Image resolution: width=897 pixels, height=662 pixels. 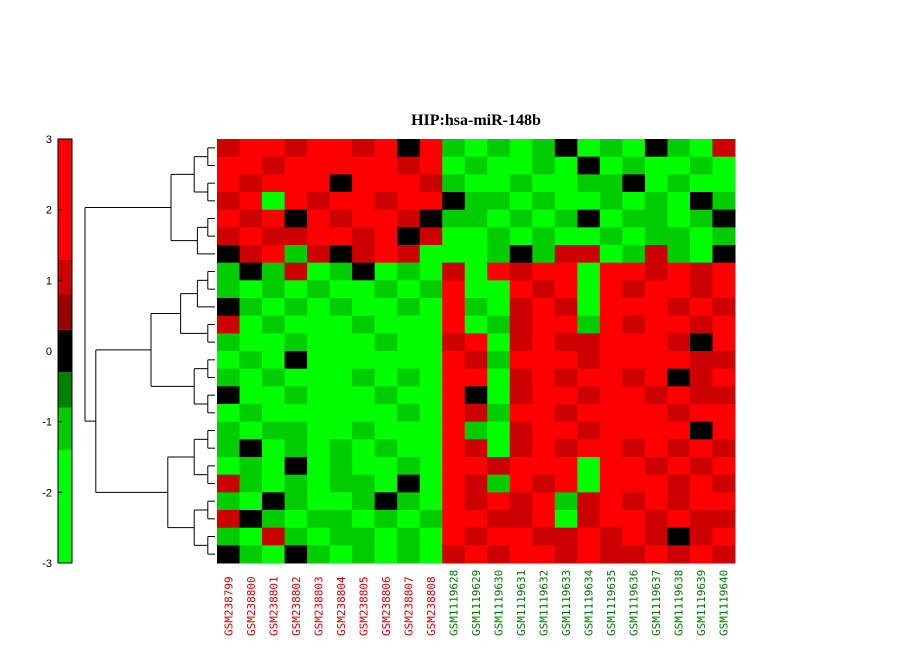 What do you see at coordinates (476, 603) in the screenshot?
I see `column-label: GSM1119629` at bounding box center [476, 603].